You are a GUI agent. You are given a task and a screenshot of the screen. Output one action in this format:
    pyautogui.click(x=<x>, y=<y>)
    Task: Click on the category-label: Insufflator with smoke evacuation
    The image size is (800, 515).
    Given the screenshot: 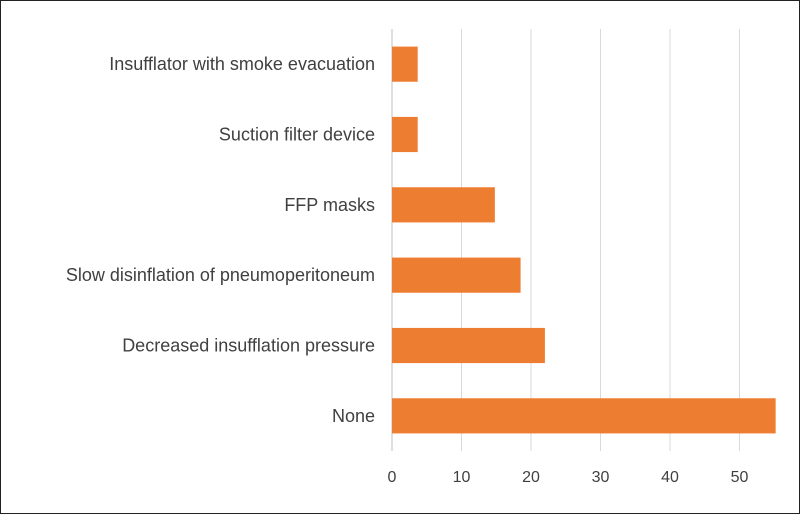 What is the action you would take?
    pyautogui.click(x=242, y=64)
    